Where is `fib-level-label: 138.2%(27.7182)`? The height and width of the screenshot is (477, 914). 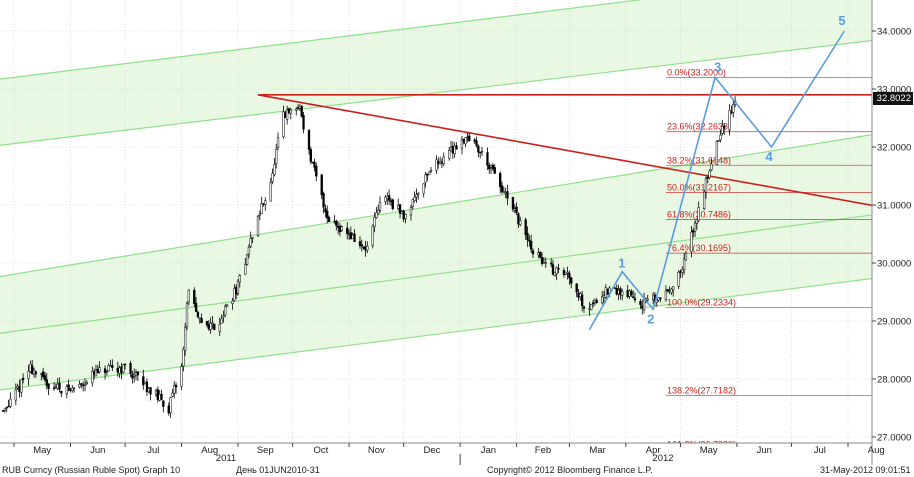
fib-level-label: 138.2%(27.7182) is located at coordinates (701, 390).